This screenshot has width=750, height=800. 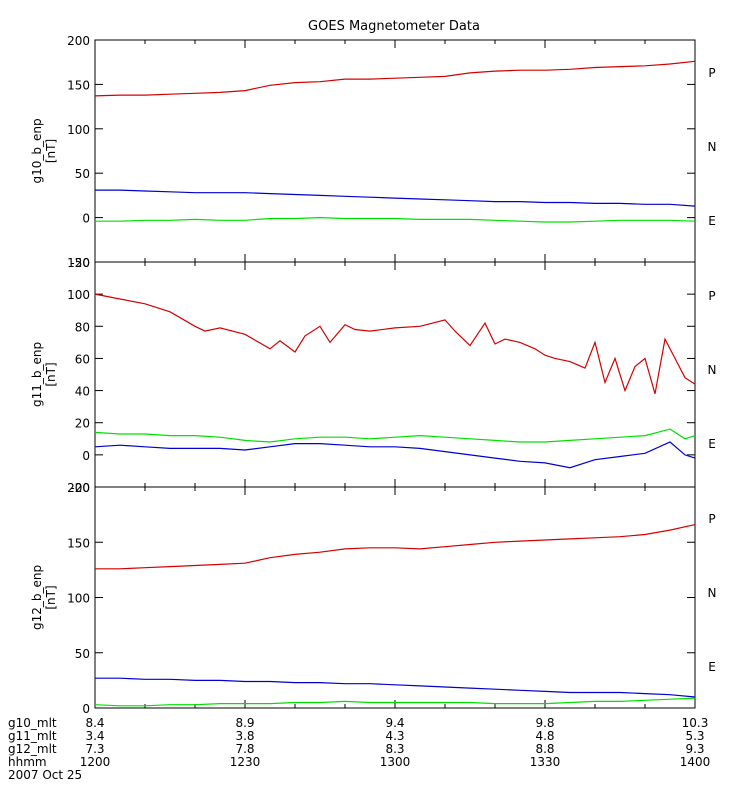 What do you see at coordinates (395, 762) in the screenshot?
I see `footer-value: 1300` at bounding box center [395, 762].